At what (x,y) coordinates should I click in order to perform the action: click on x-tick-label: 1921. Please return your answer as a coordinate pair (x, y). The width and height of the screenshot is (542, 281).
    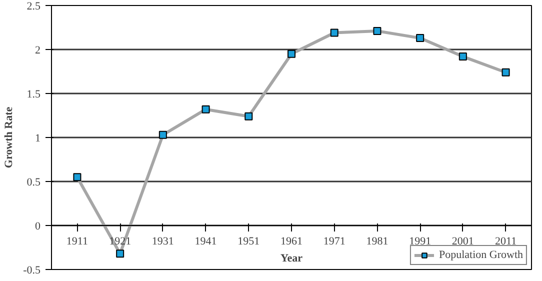
    Looking at the image, I should click on (120, 242).